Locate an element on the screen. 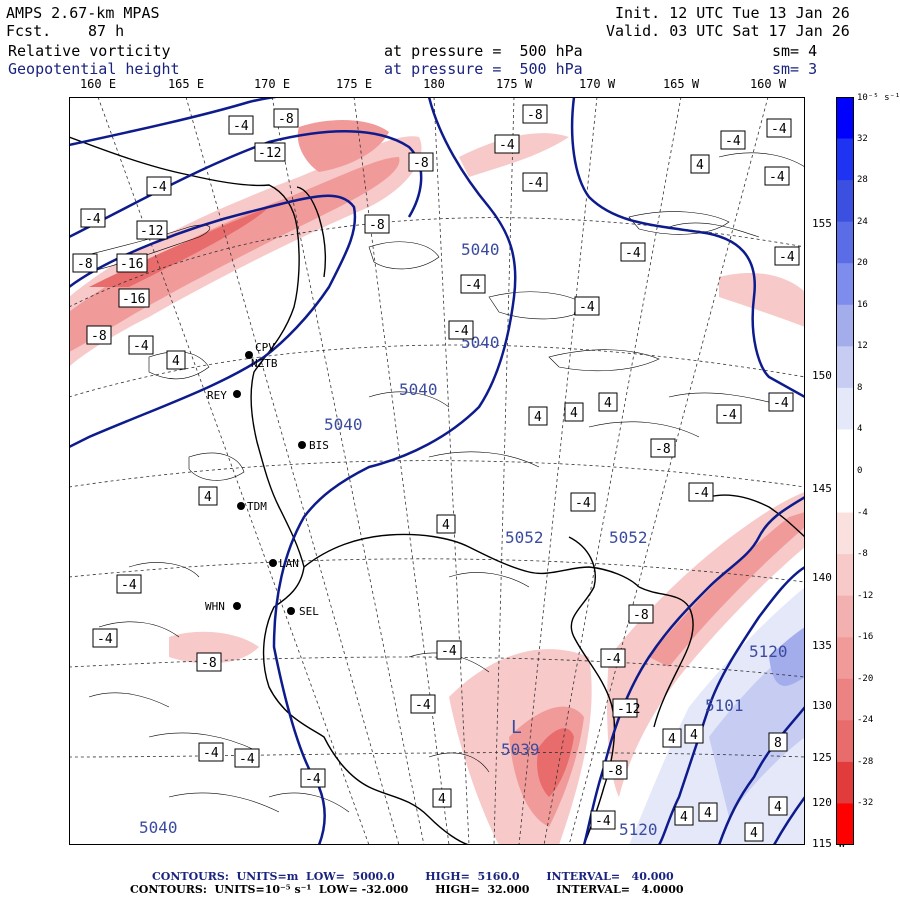 The image size is (900, 900). lat-label: 130 W is located at coordinates (829, 705).